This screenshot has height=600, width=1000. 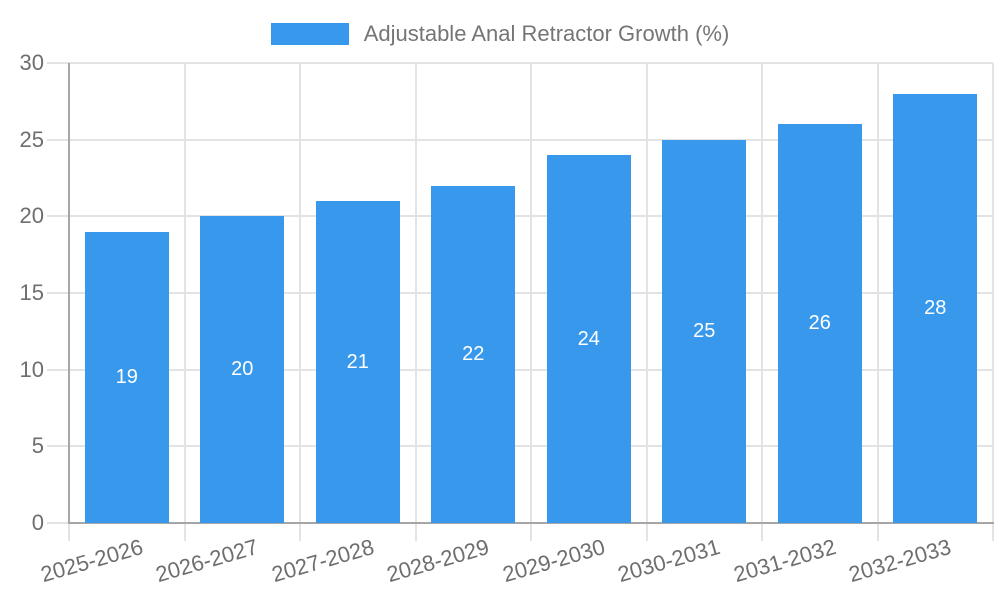 What do you see at coordinates (31, 216) in the screenshot?
I see `y-axis-tick-label: 20` at bounding box center [31, 216].